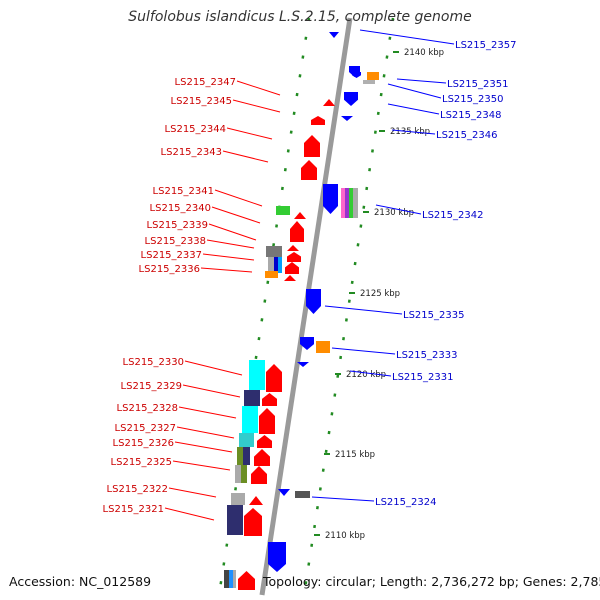 The height and width of the screenshot is (600, 600). What do you see at coordinates (195, 129) in the screenshot?
I see `forward-gene-label: LS215_2344` at bounding box center [195, 129].